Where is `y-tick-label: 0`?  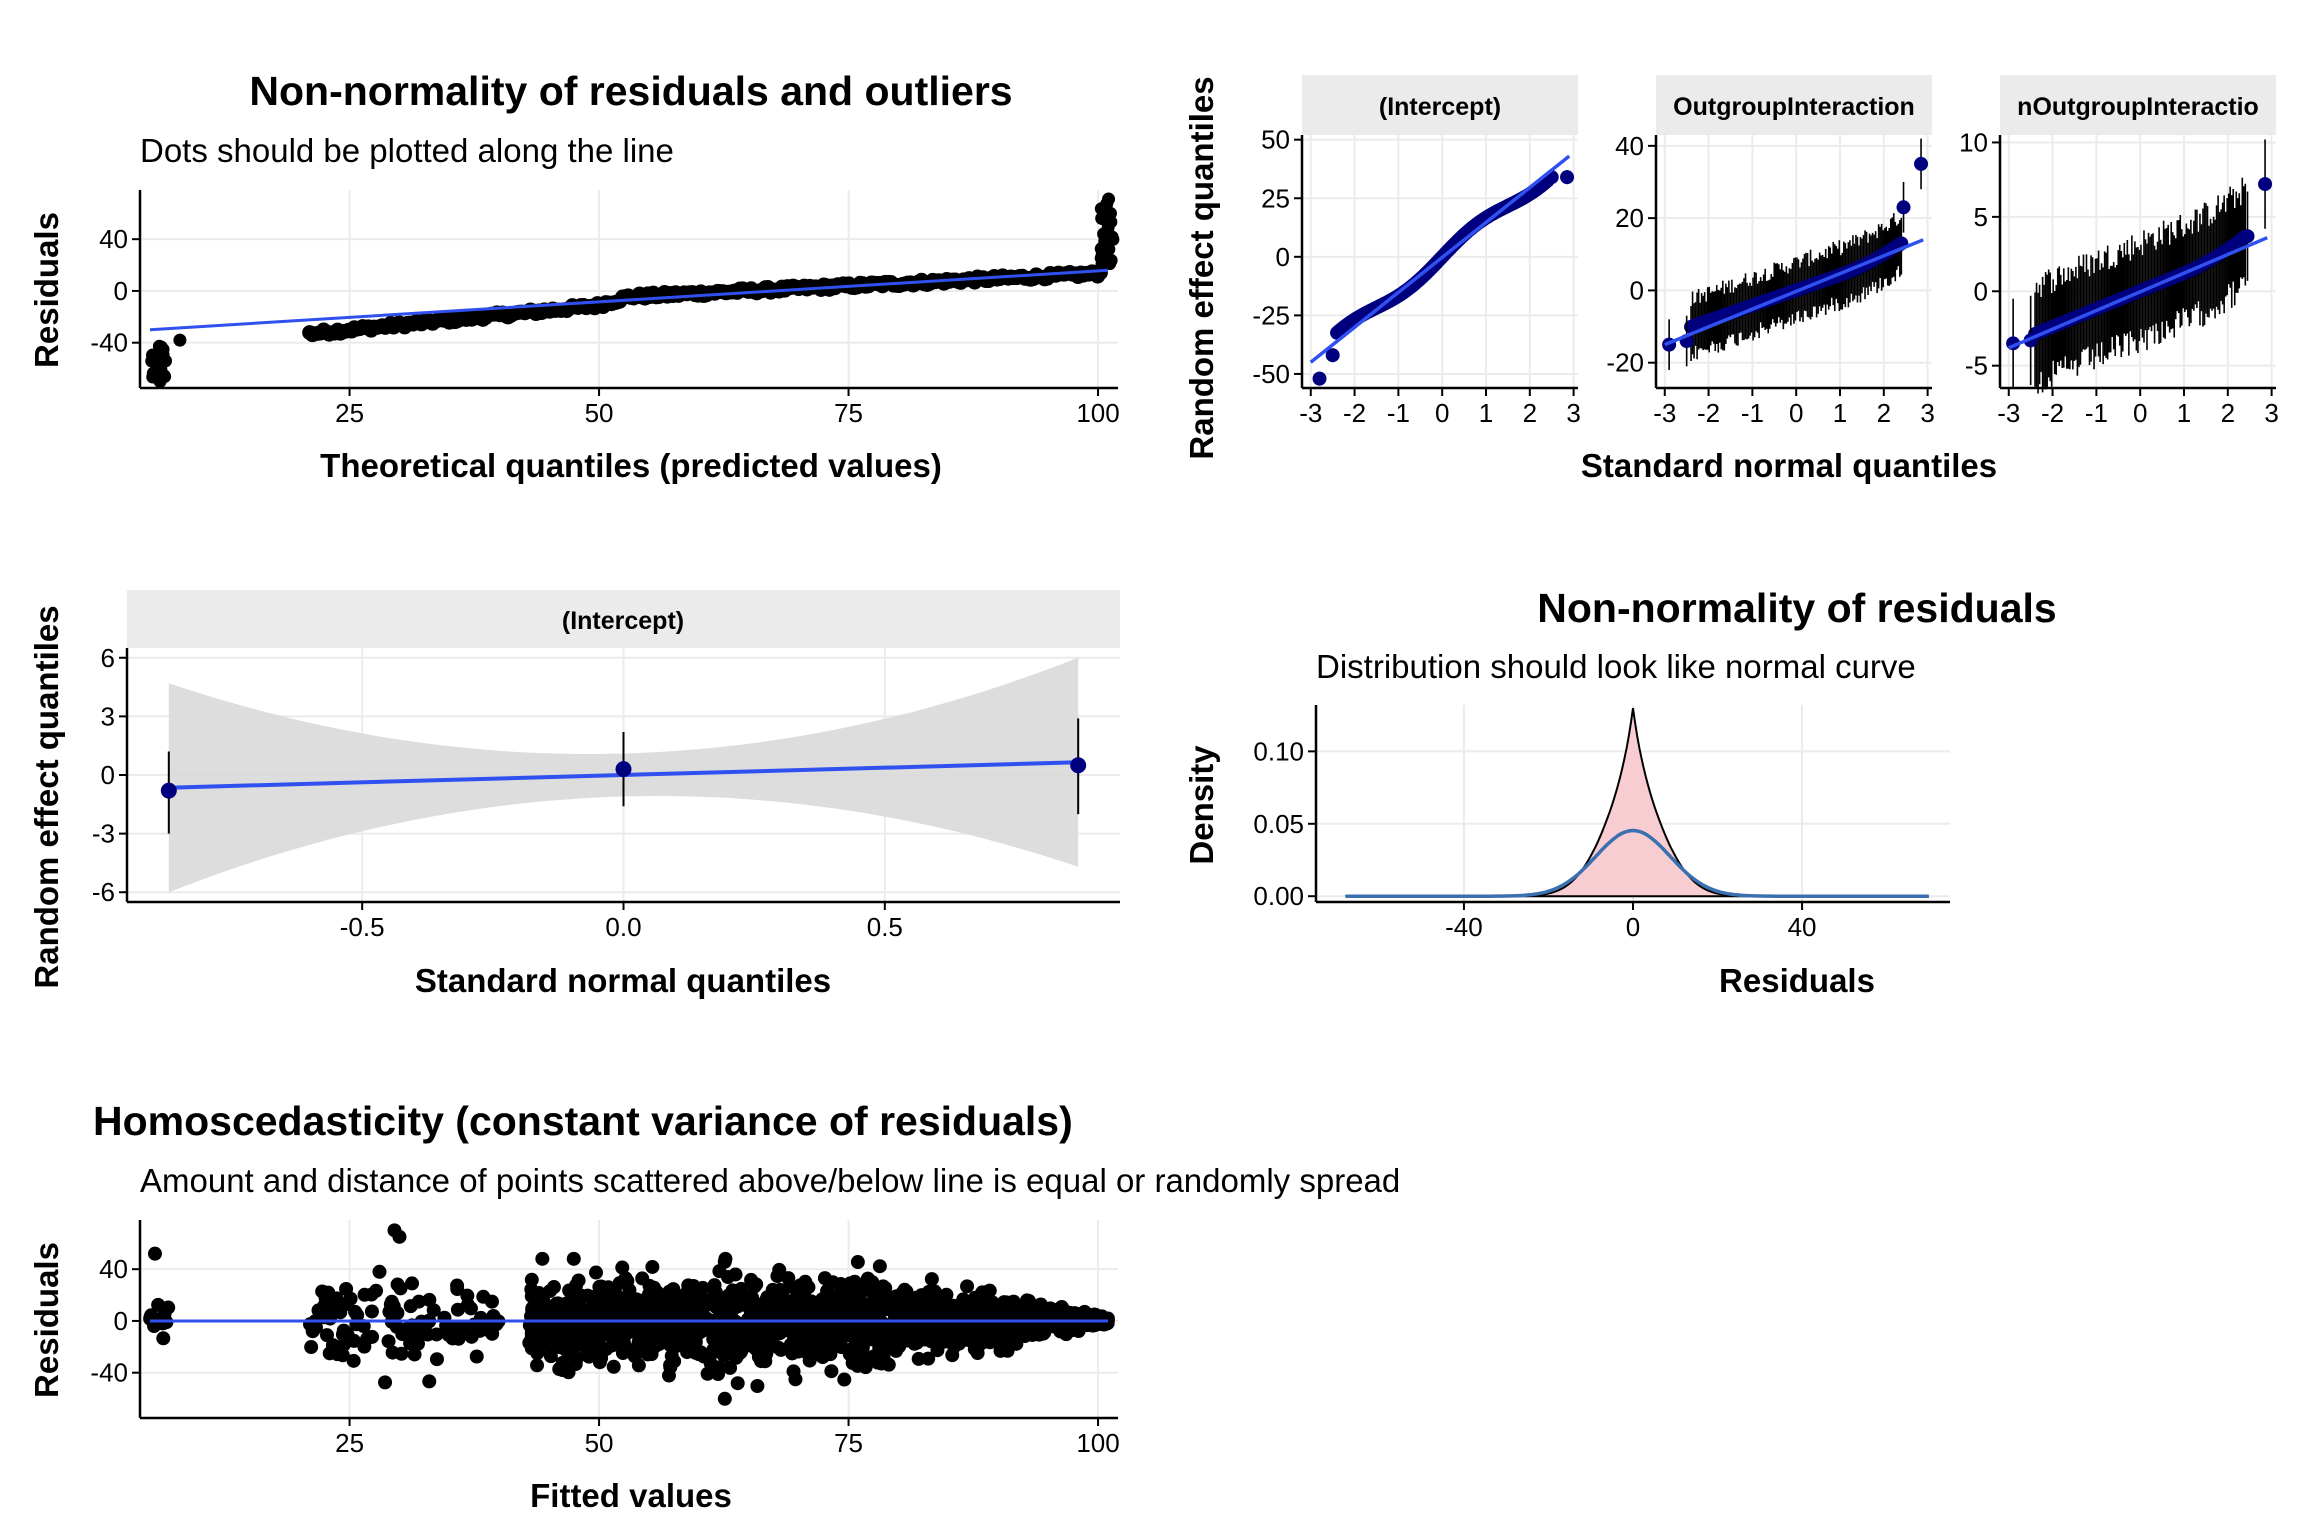 y-tick-label: 0 is located at coordinates (1283, 257).